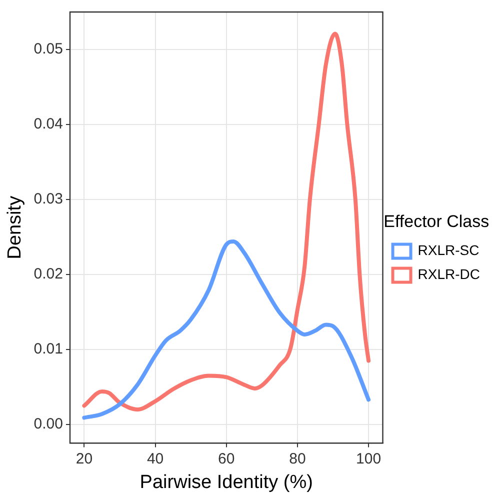 This screenshot has width=494, height=500. Describe the element at coordinates (48, 274) in the screenshot. I see `y-tick-label: 0.02` at that location.